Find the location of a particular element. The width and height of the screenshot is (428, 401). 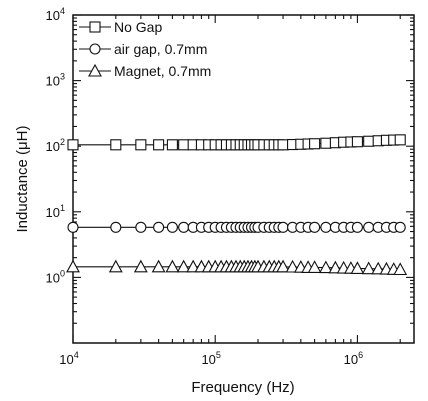

y-tick-label: 10¹ is located at coordinates (55, 211).